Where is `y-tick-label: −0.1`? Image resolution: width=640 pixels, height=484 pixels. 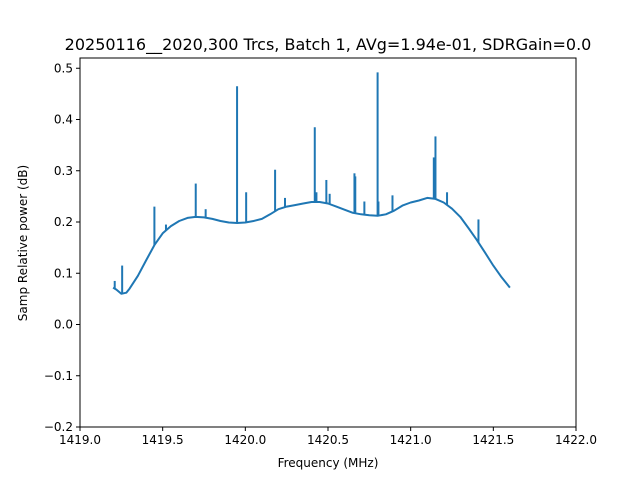
y-tick-label: −0.1 is located at coordinates (58, 376).